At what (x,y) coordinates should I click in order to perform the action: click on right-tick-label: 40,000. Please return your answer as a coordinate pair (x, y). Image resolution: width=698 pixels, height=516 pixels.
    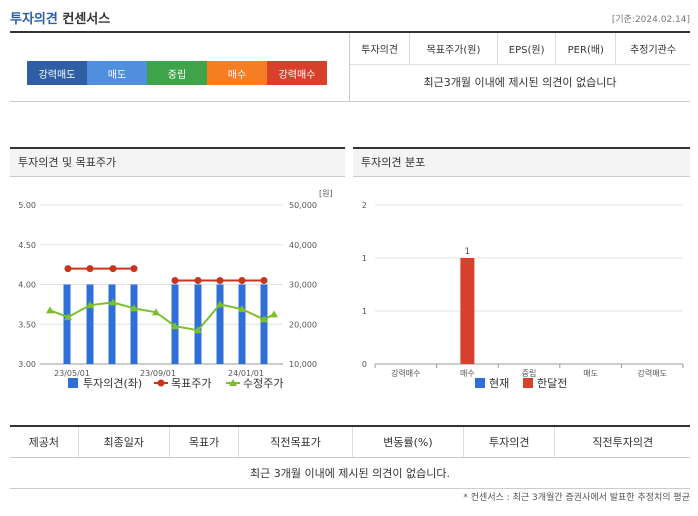
    Looking at the image, I should click on (303, 245).